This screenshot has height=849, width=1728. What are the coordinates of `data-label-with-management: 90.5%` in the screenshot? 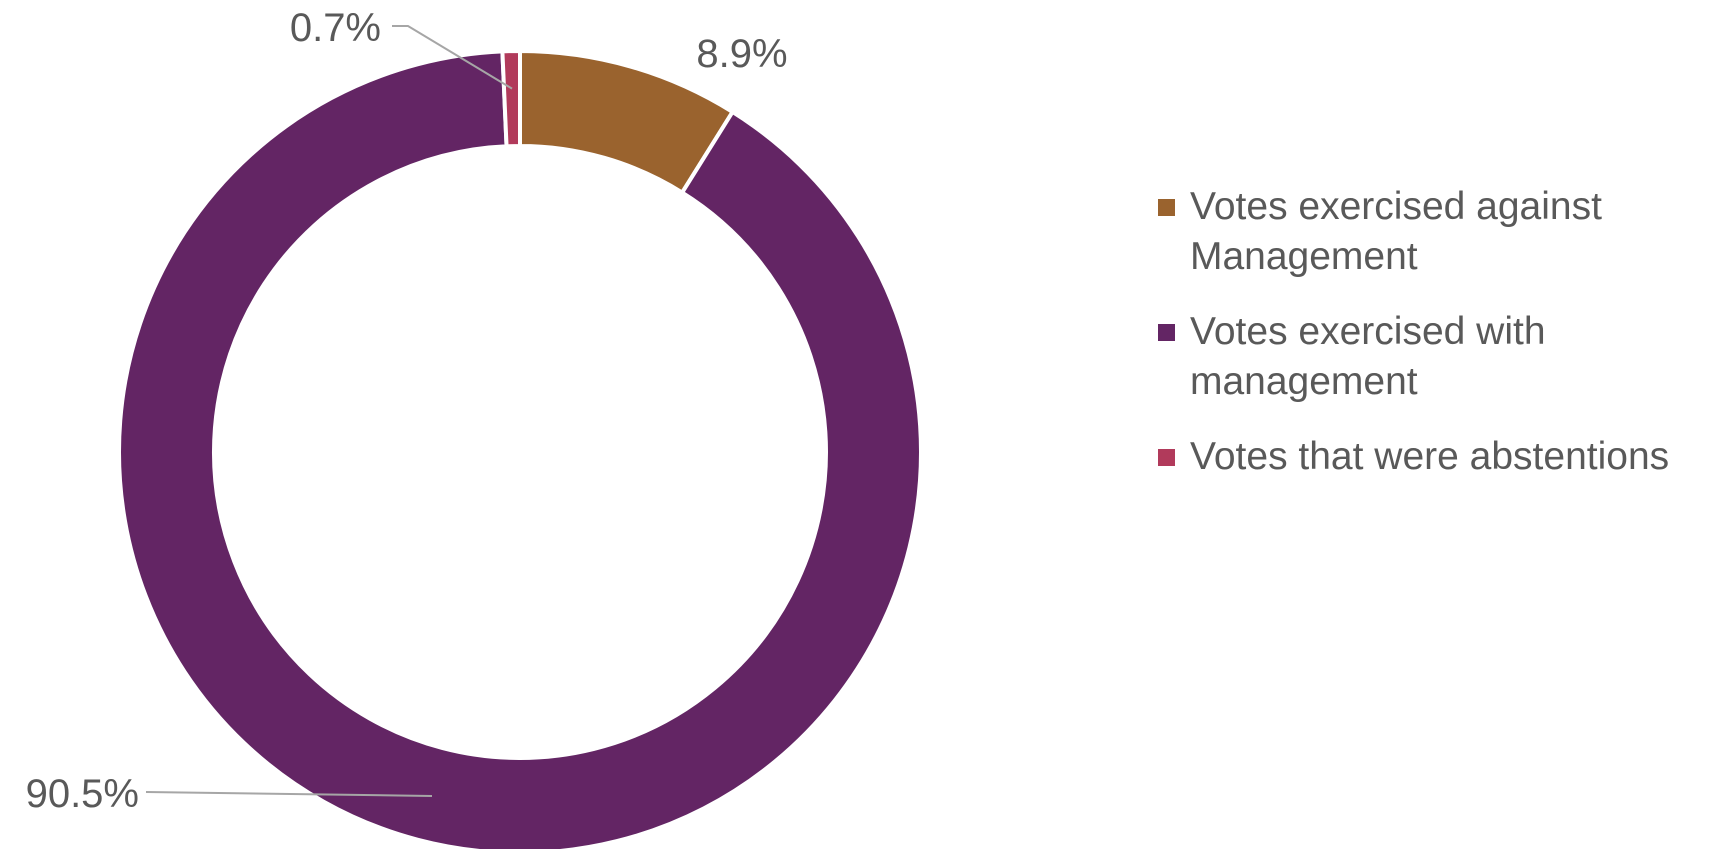 It's located at (82, 794).